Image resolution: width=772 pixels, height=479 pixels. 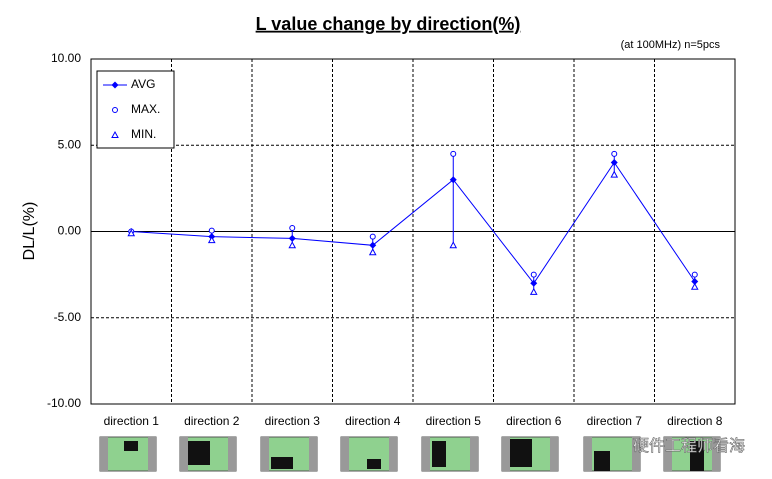 What do you see at coordinates (410, 454) in the screenshot?
I see `chip-images` at bounding box center [410, 454].